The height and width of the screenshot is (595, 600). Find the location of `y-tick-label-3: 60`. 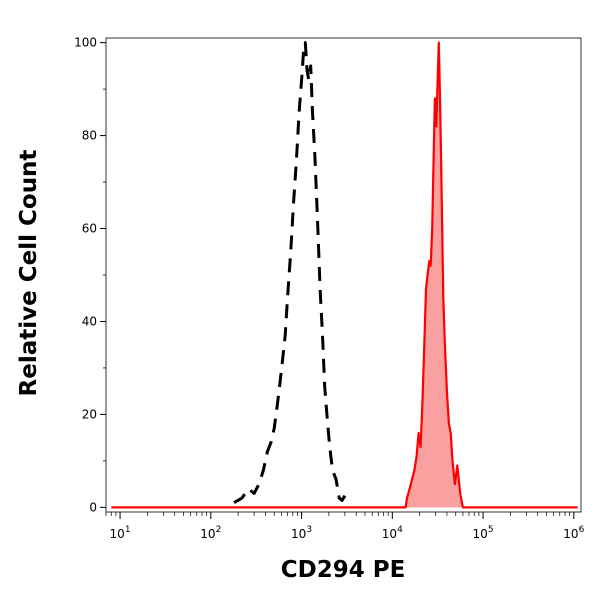

y-tick-label-3: 60 is located at coordinates (89, 229).